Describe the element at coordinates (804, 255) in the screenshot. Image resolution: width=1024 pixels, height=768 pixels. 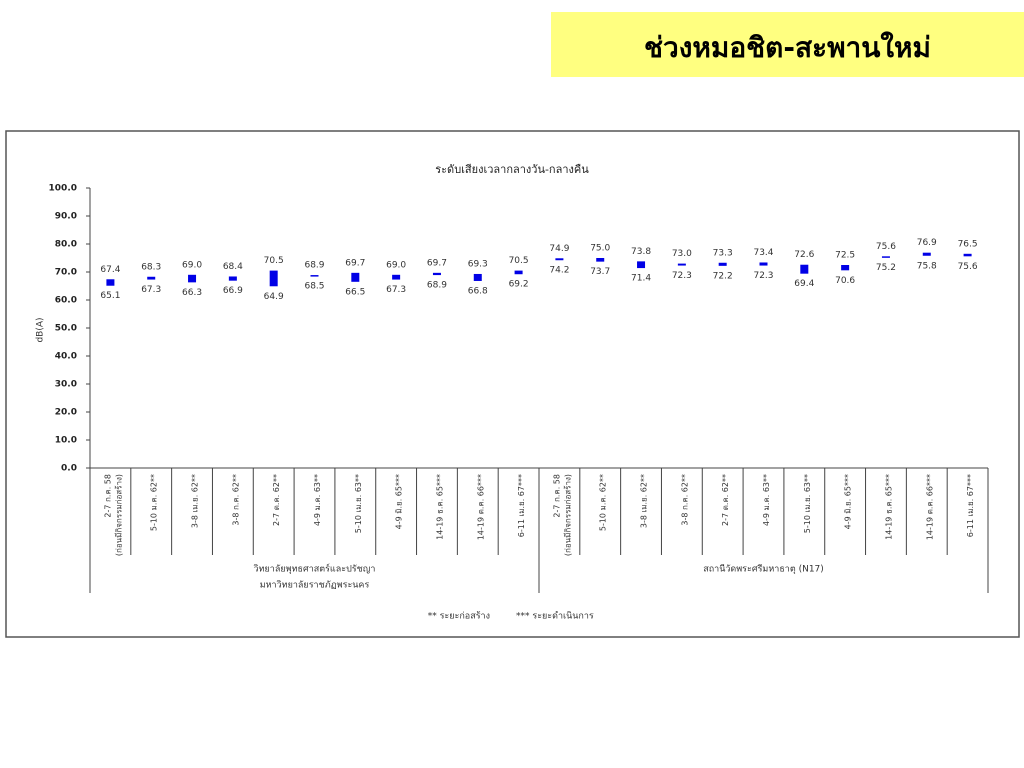
I see `high-value-label: 72.6` at that location.